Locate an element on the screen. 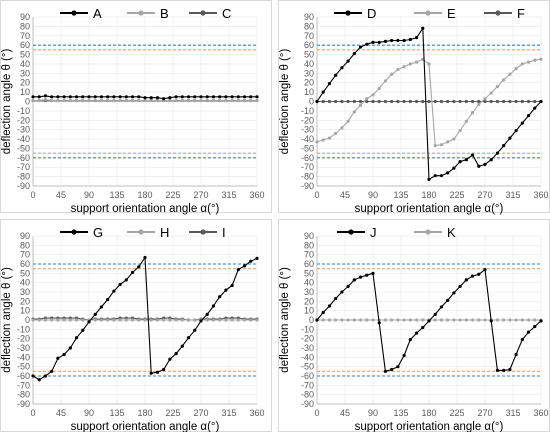 This screenshot has height=432, width=550. y-tick-label: -50 is located at coordinates (23, 367).